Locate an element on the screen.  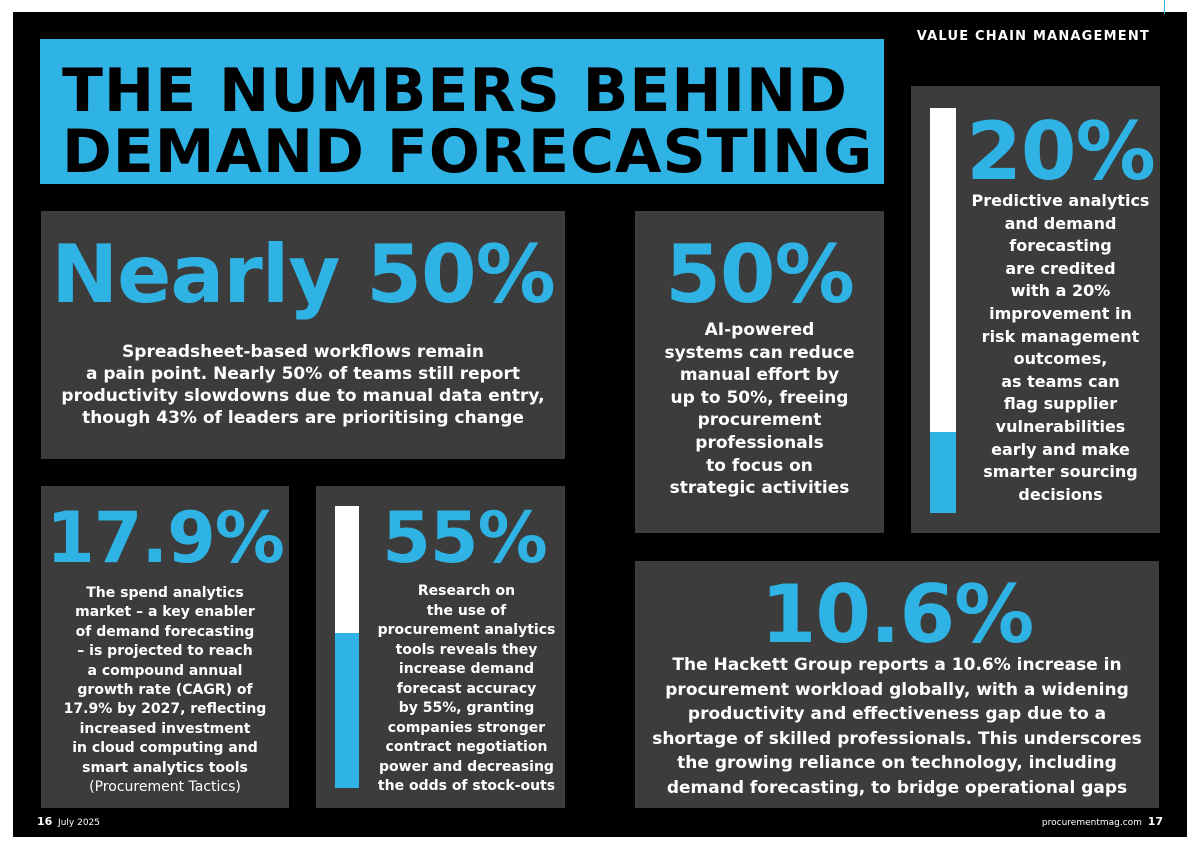
page-title-line2: DEMAND FORECASTING is located at coordinates (468, 152).